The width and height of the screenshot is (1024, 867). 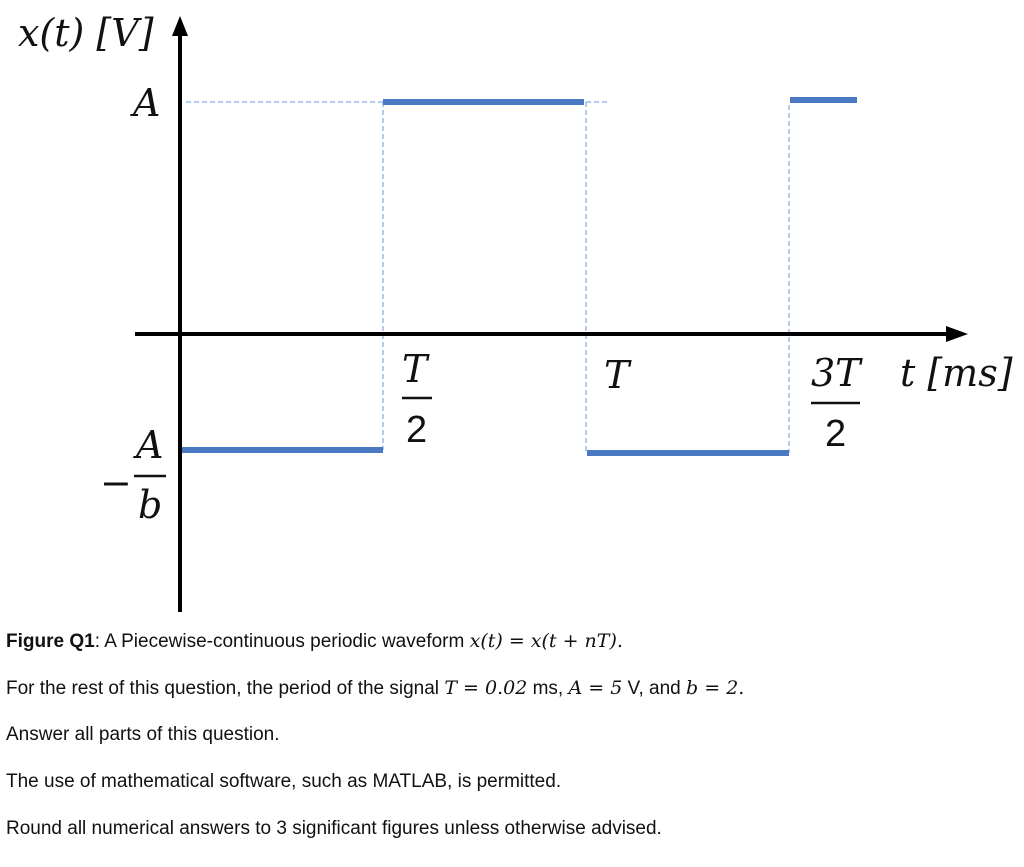 I want to click on y-tick-A: A, so click(x=145, y=103).